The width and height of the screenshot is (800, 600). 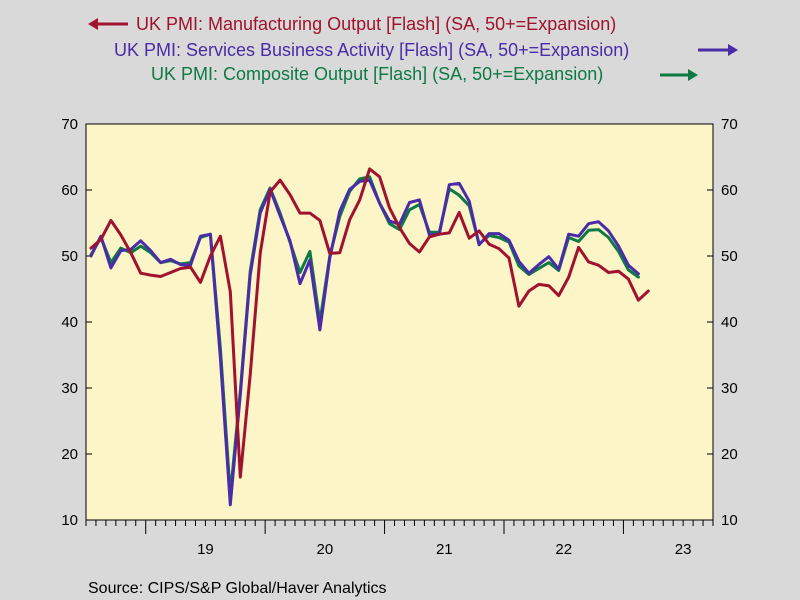 I want to click on y-tick-label-right: 60, so click(x=729, y=190).